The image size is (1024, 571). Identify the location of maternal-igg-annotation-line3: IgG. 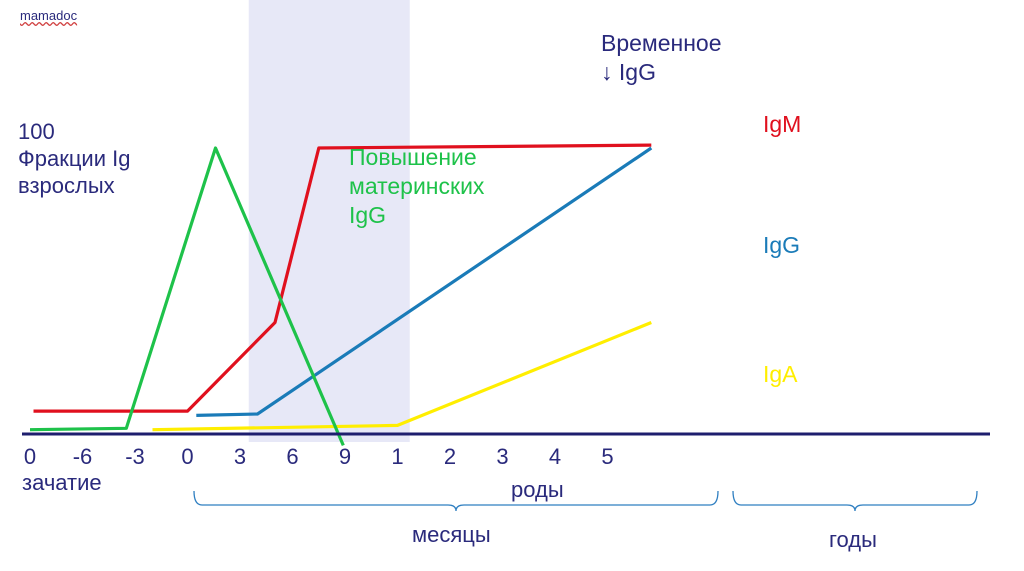
(368, 215).